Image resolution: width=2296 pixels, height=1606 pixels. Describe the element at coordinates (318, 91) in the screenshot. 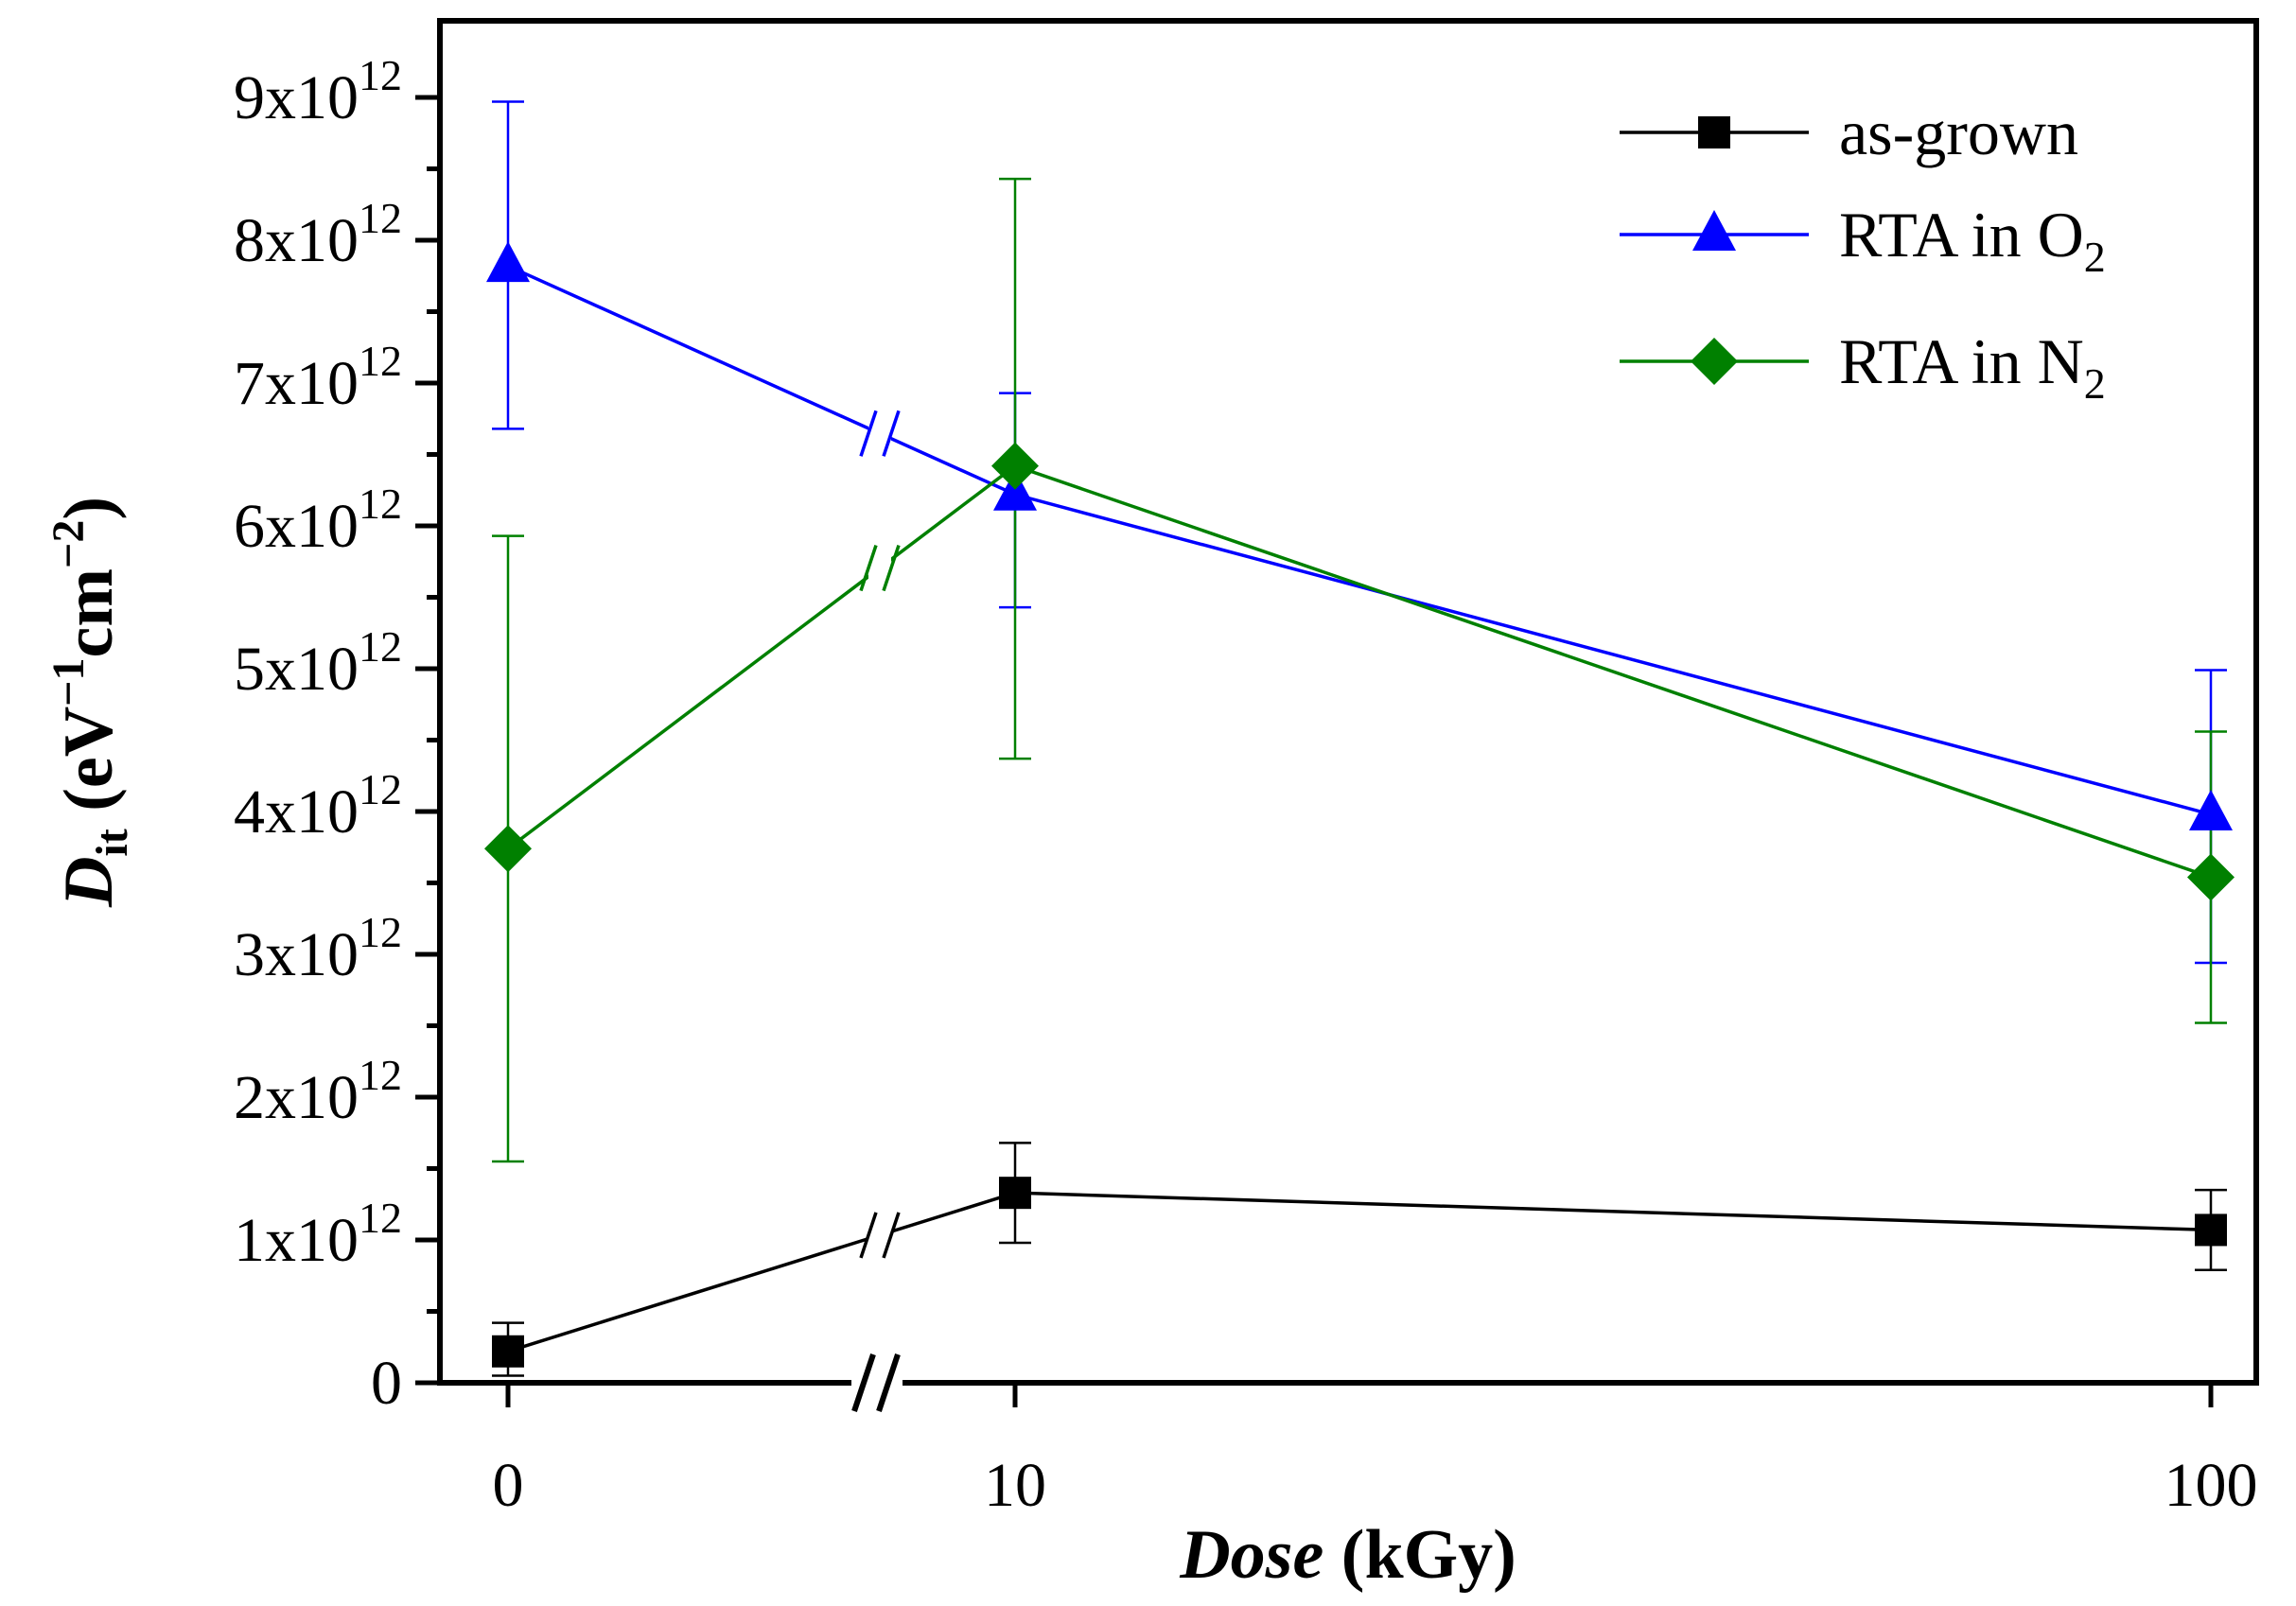

I see `y-tick-label: 9x10¹²` at that location.